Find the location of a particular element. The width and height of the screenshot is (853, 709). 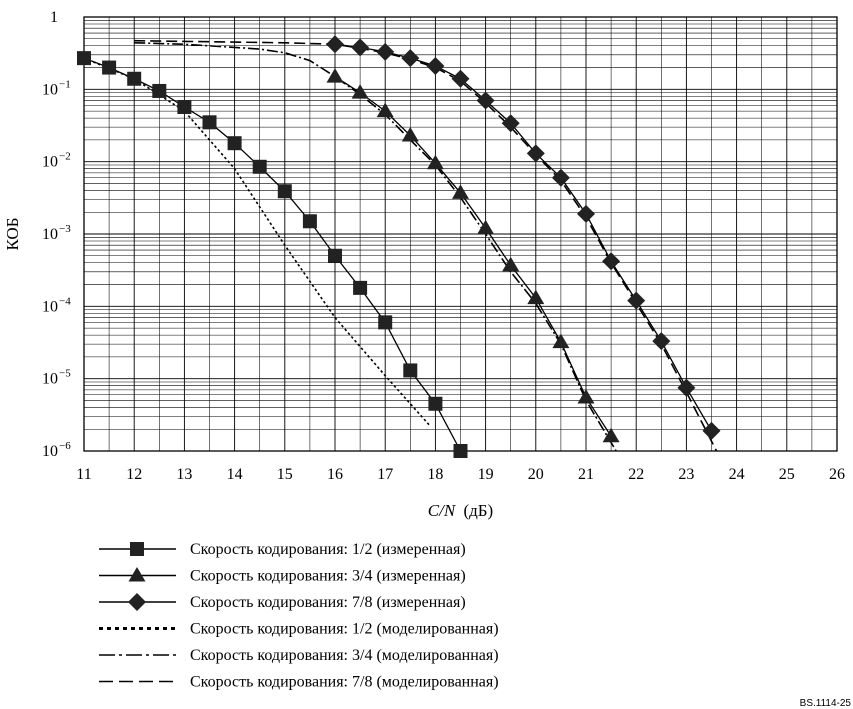

figure-id: BS.1114-25 is located at coordinates (826, 703).